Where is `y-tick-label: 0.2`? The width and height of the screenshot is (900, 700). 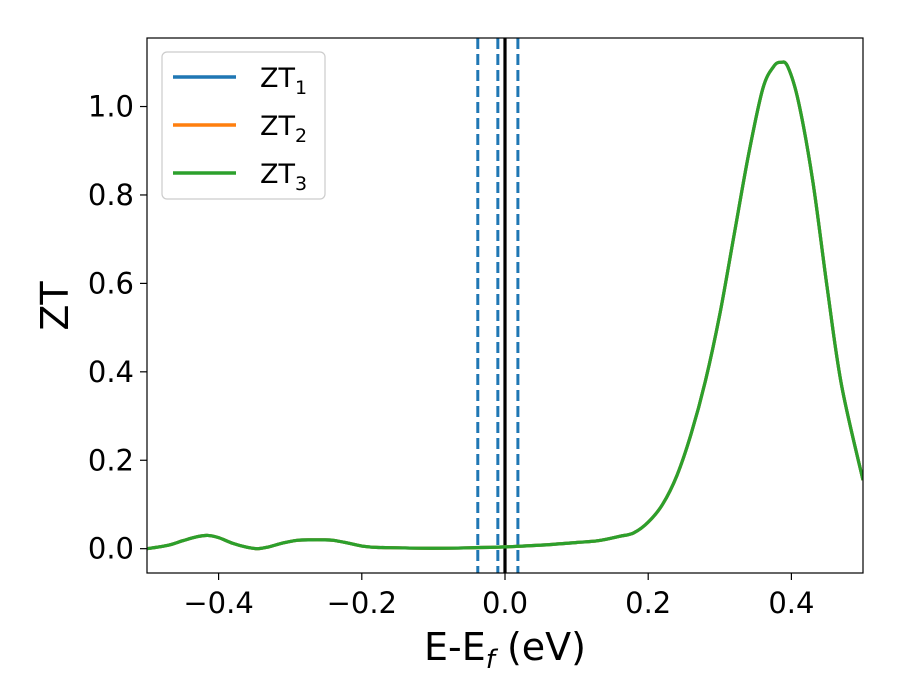
y-tick-label: 0.2 is located at coordinates (111, 460).